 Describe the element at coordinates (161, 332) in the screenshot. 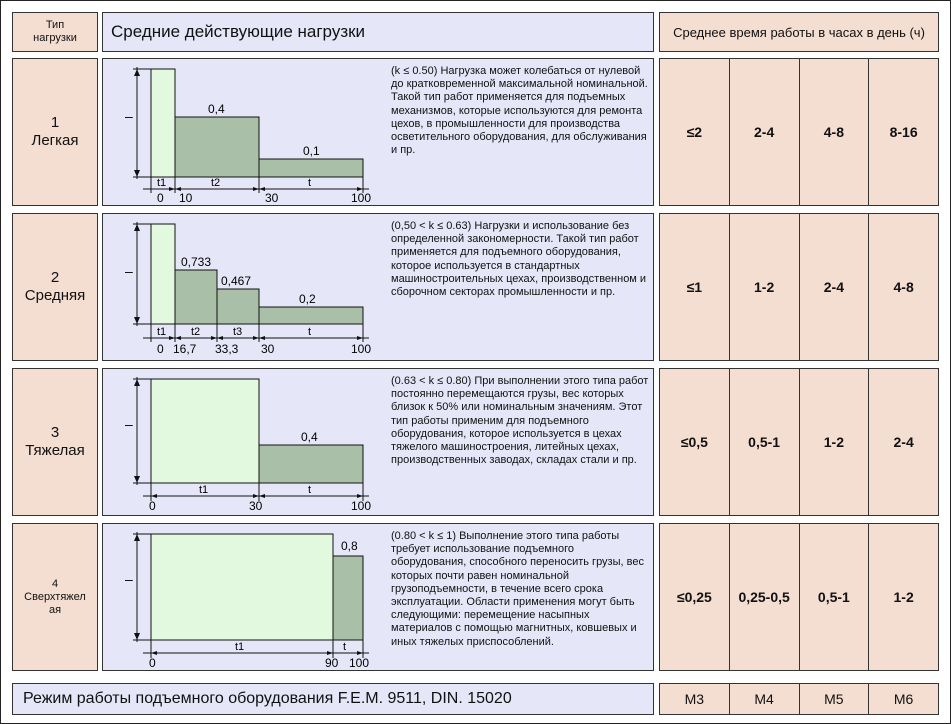

I see `row-2-seg-t1: t1` at that location.